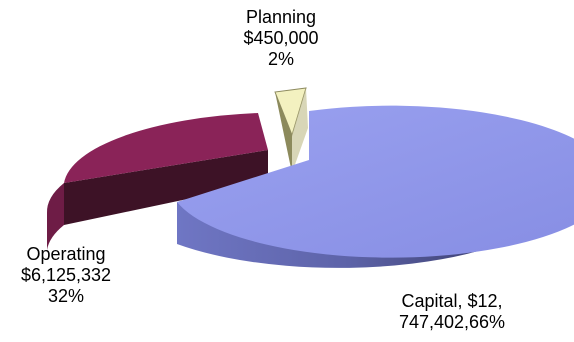 The image size is (574, 342). I want to click on slice-planning-side, so click(283, 132).